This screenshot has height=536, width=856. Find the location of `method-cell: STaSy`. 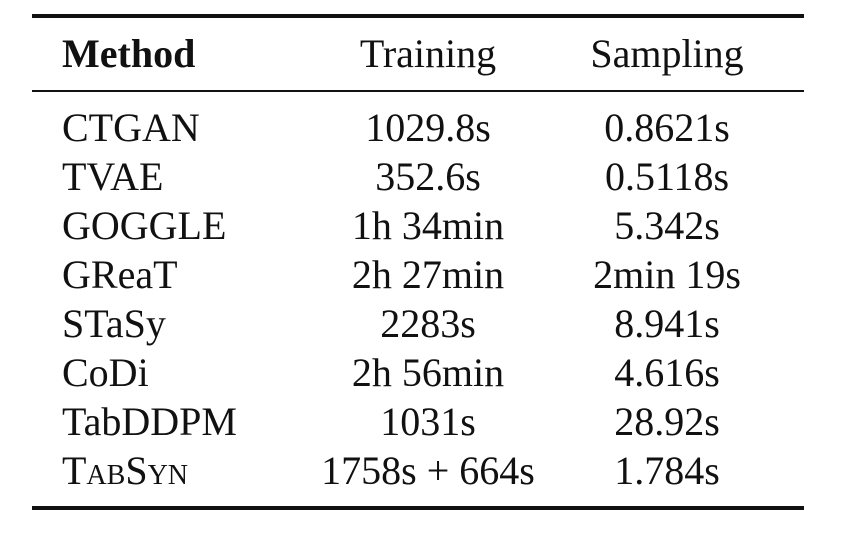

method-cell: STaSy is located at coordinates (114, 323).